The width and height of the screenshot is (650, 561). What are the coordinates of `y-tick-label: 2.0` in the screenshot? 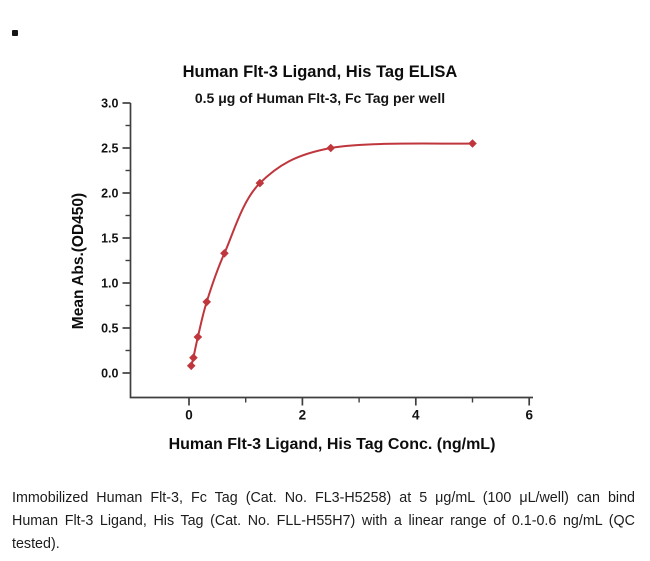 It's located at (109, 194).